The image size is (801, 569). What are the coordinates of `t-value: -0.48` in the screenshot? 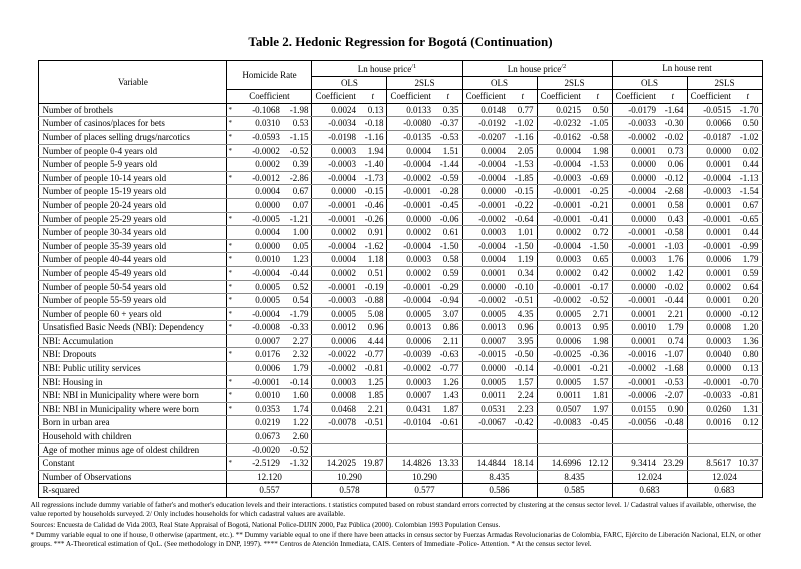 It's located at (673, 423).